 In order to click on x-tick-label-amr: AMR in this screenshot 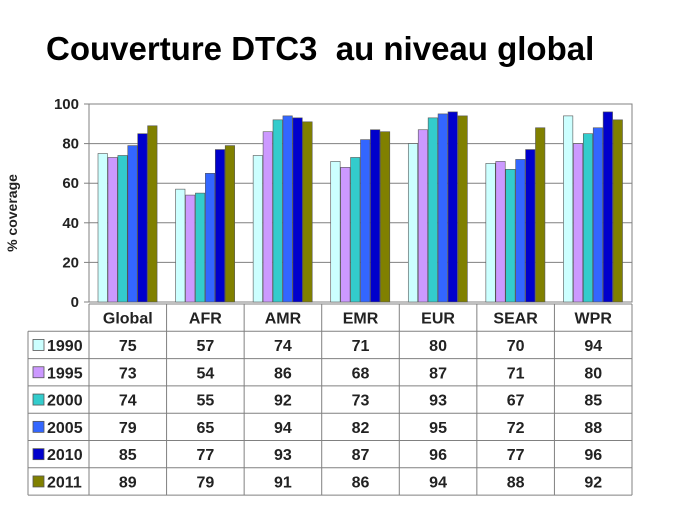, I will do `click(283, 319)`.